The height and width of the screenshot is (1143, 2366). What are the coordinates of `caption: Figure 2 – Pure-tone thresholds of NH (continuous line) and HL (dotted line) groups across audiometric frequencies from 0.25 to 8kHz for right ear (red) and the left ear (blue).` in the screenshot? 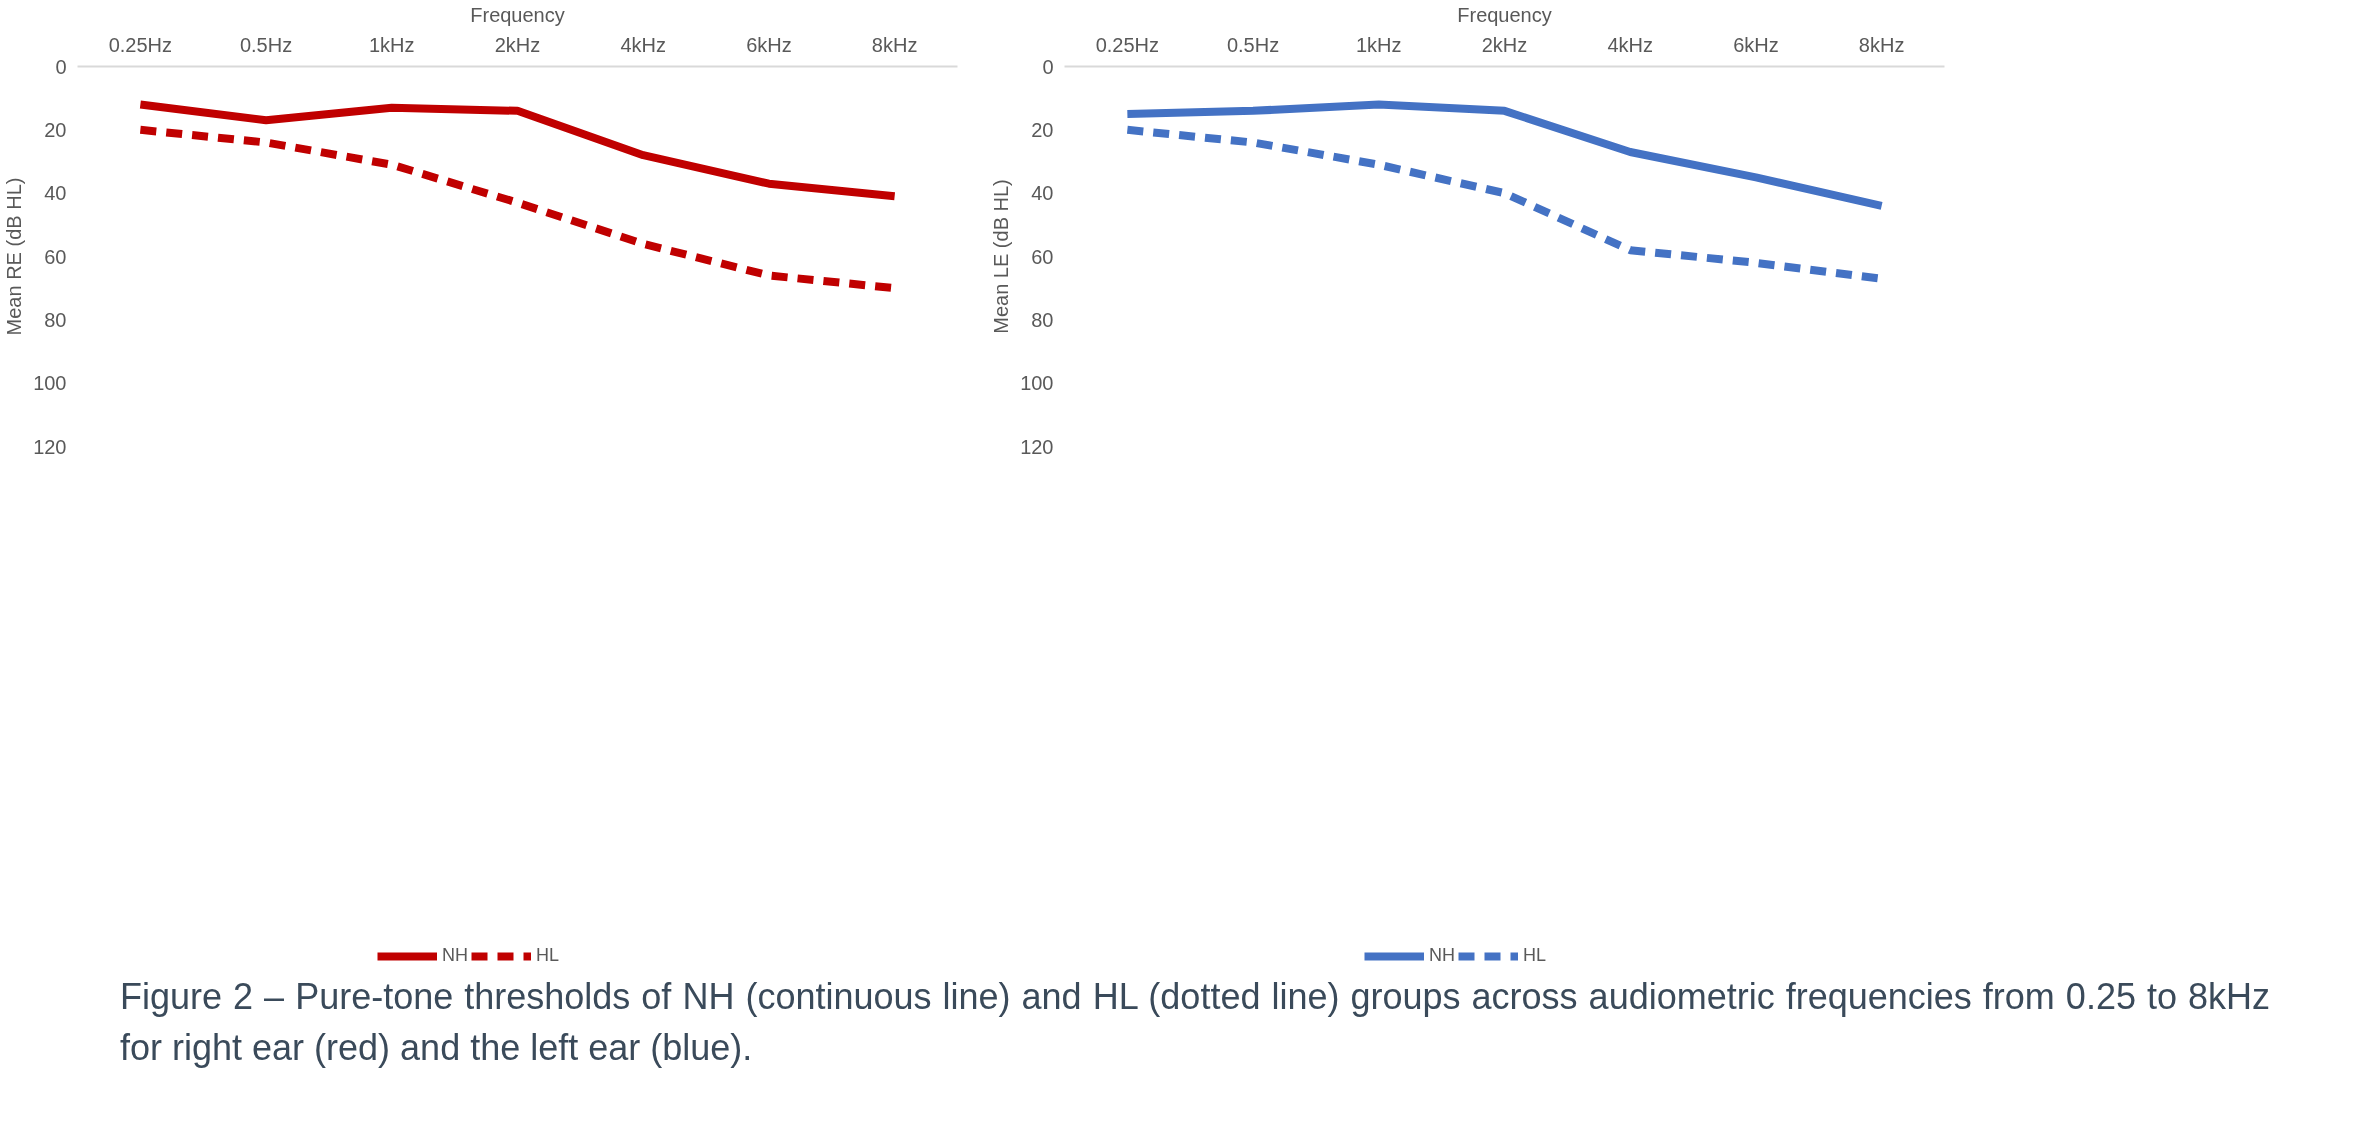 It's located at (1195, 1023).